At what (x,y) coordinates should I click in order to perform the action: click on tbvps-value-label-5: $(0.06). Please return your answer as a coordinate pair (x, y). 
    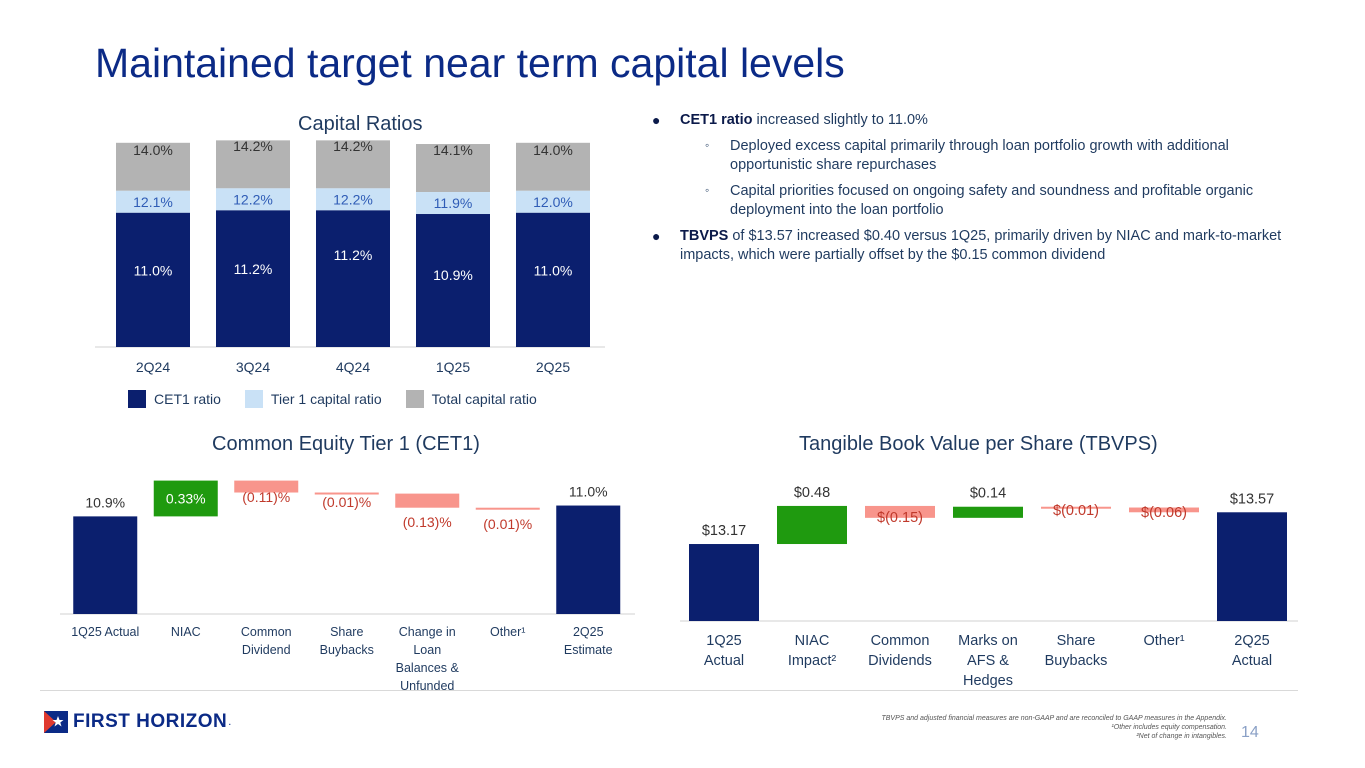
    Looking at the image, I should click on (1164, 513).